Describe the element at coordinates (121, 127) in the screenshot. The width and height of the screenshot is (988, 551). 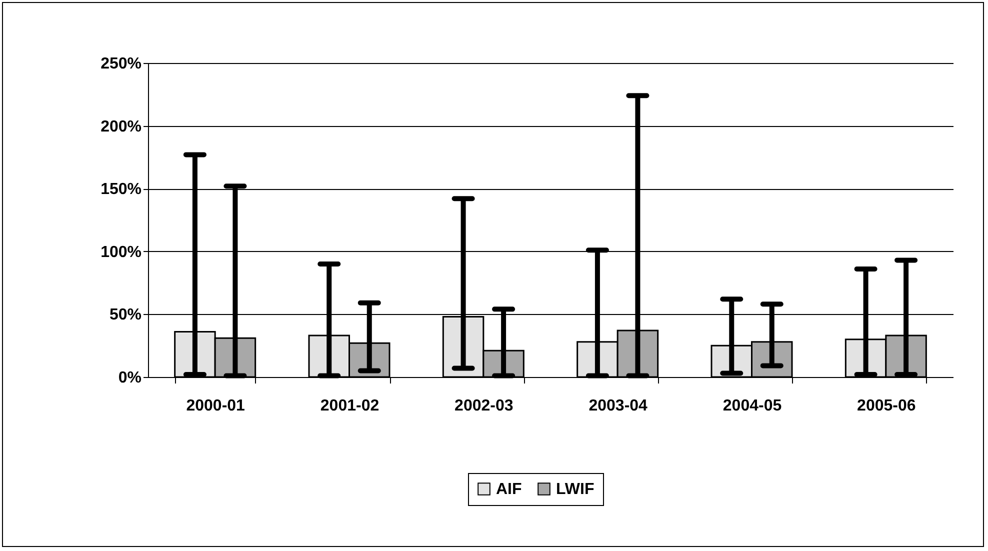
I see `y-tick-label: 200%` at that location.